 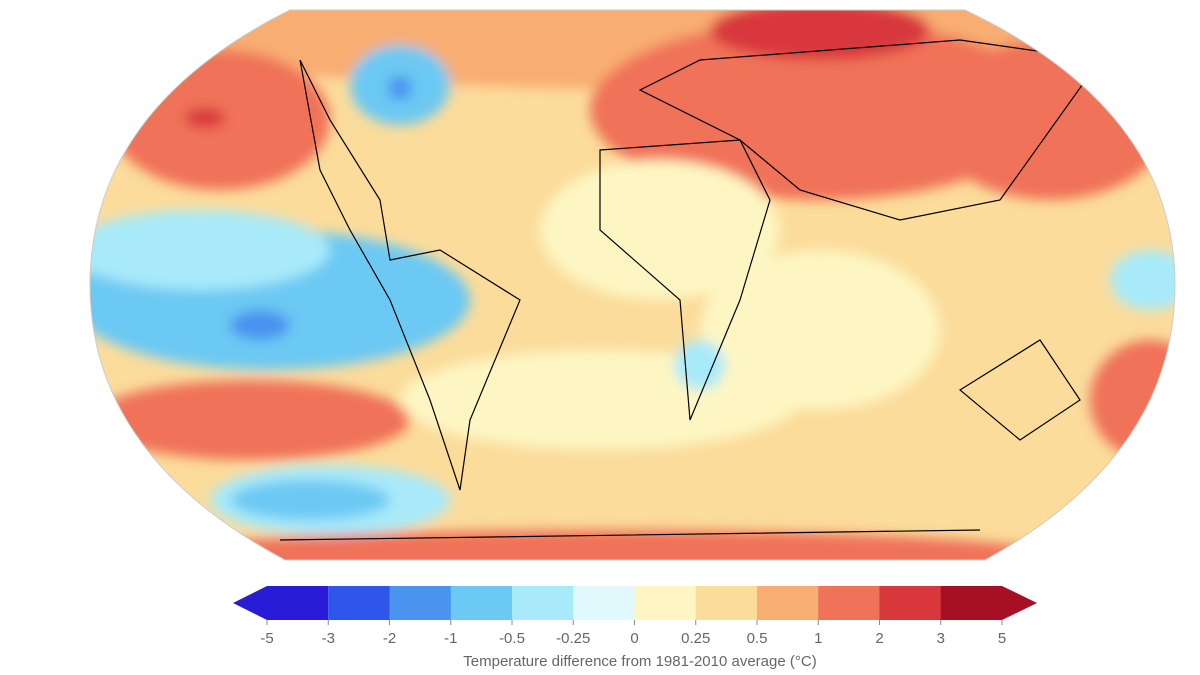 What do you see at coordinates (389, 638) in the screenshot?
I see `colorbar-tick-label: -2` at bounding box center [389, 638].